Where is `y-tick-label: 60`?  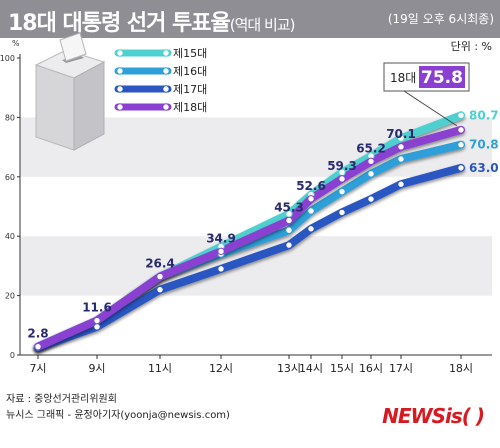
y-tick-label: 60 is located at coordinates (10, 177).